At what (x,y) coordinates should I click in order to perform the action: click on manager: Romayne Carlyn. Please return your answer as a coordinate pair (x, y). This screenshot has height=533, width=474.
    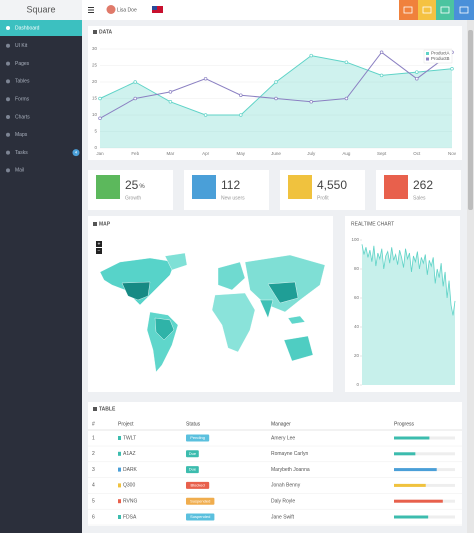
    Looking at the image, I should click on (289, 454).